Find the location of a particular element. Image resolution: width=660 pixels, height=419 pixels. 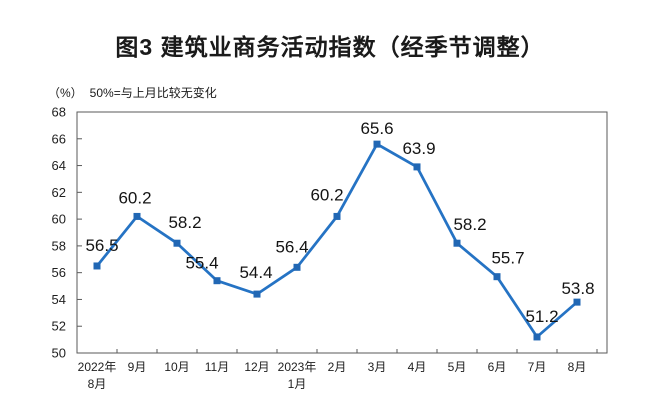

axis-note: （%） 50%=与上月比较无变化 is located at coordinates (132, 92).